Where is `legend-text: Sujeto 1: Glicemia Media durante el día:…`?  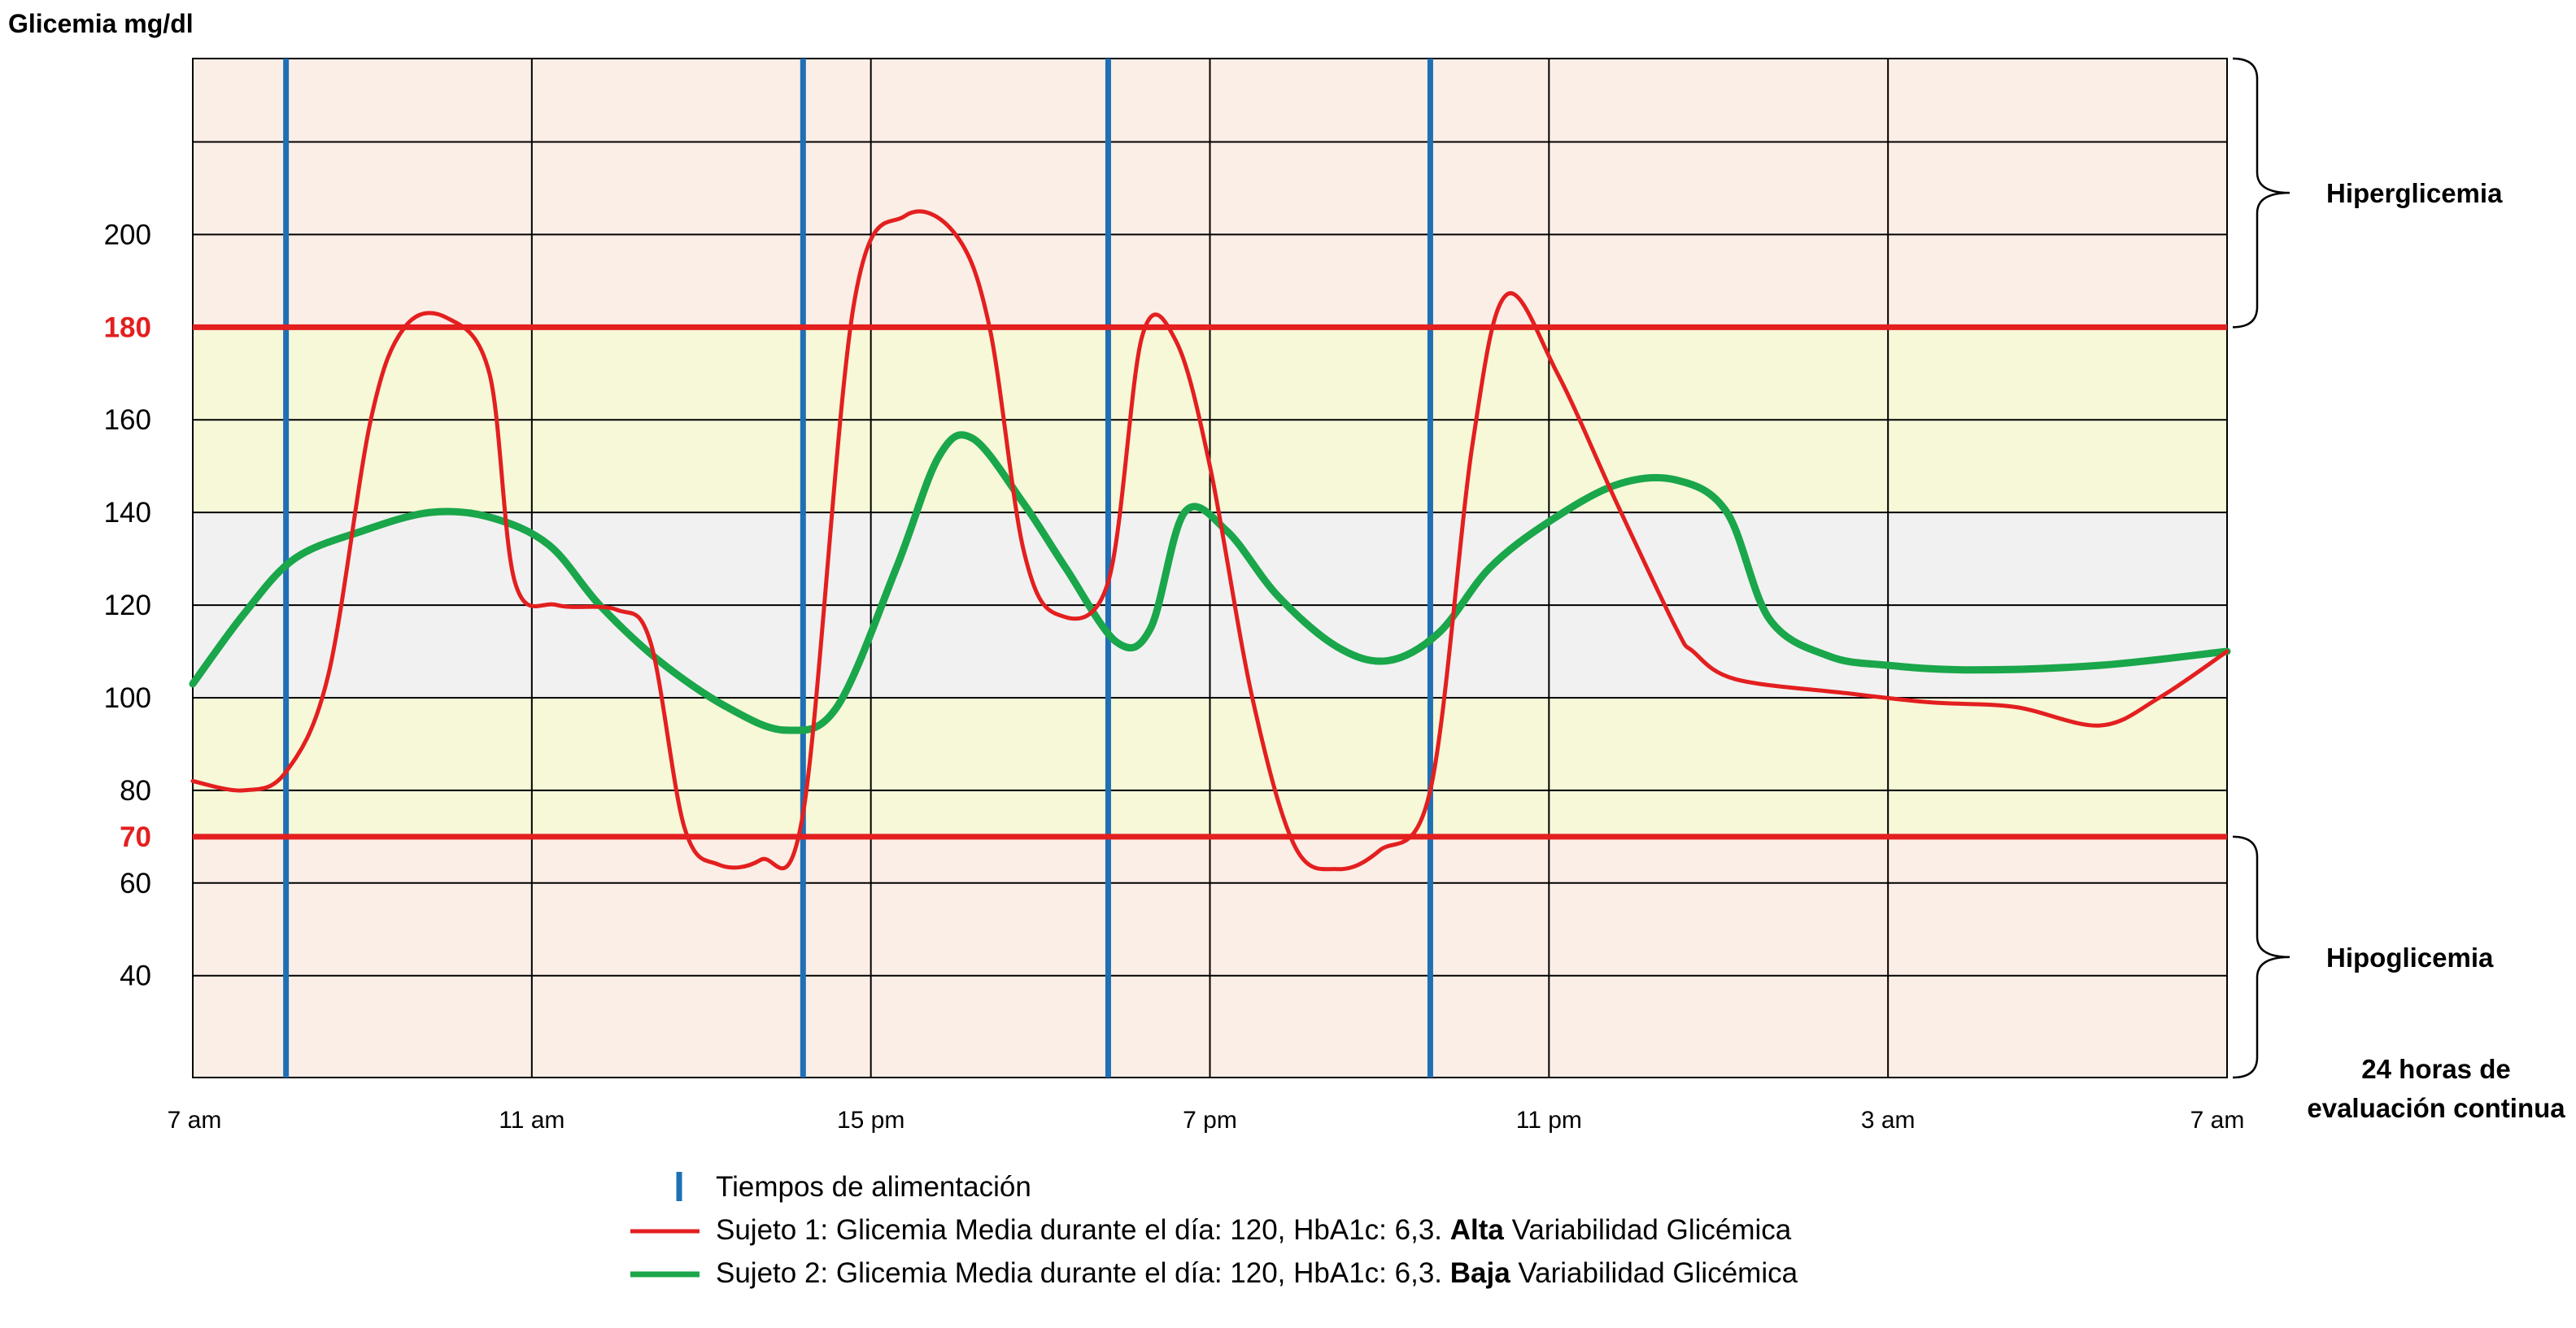
legend-text: Sujeto 1: Glicemia Media durante el día:… is located at coordinates (1083, 1230).